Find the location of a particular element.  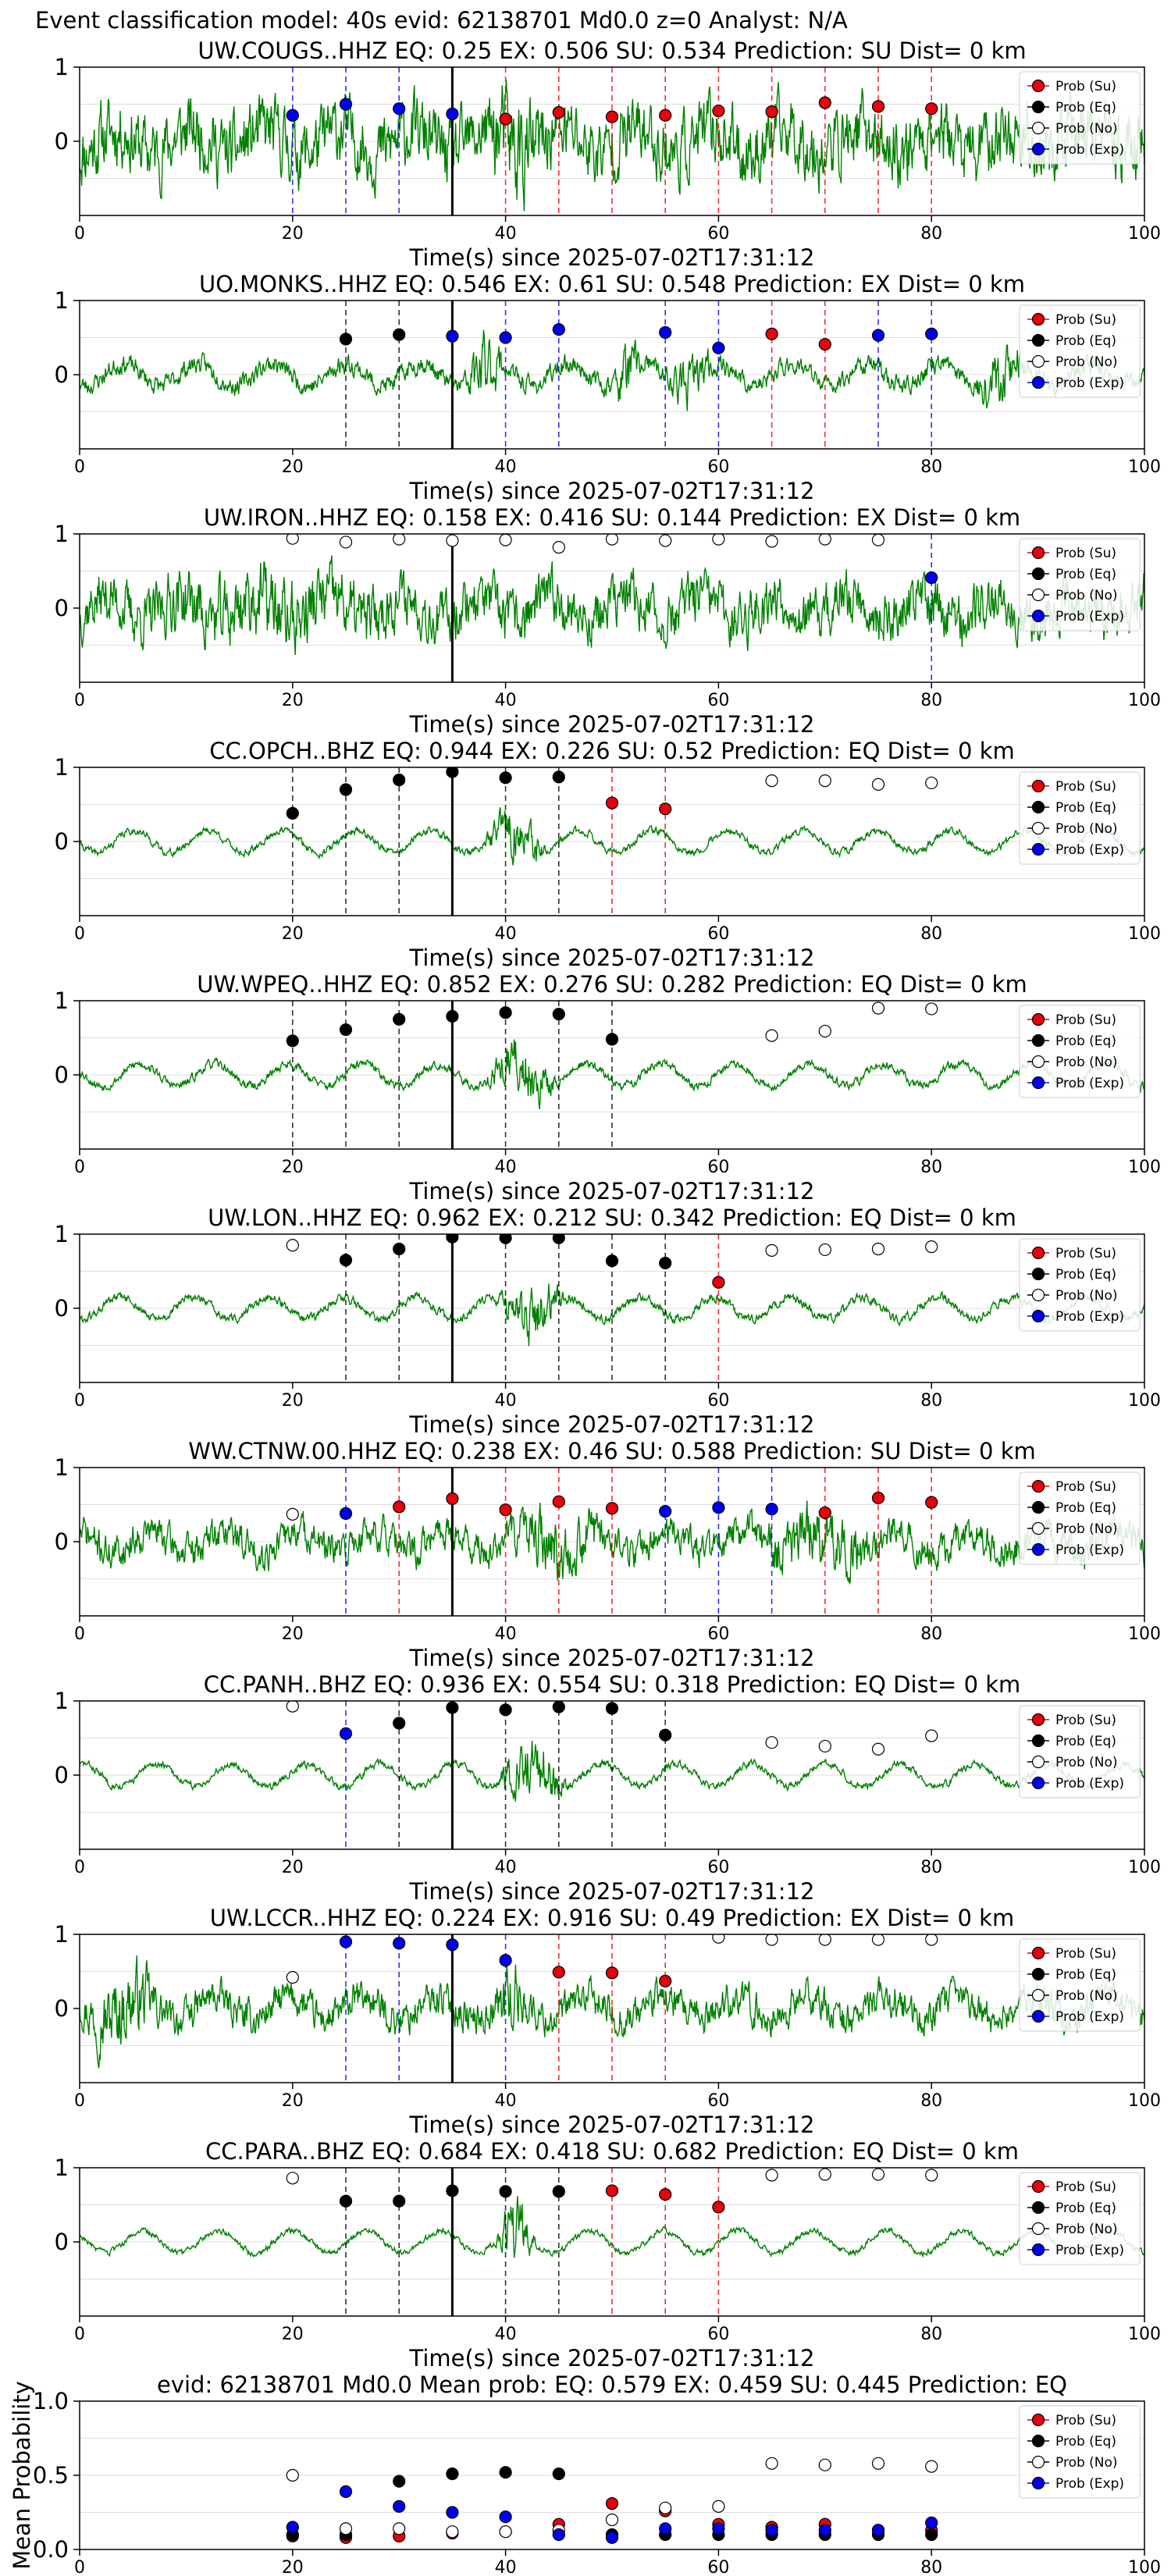

x-tick-label: 60 is located at coordinates (718, 1401).